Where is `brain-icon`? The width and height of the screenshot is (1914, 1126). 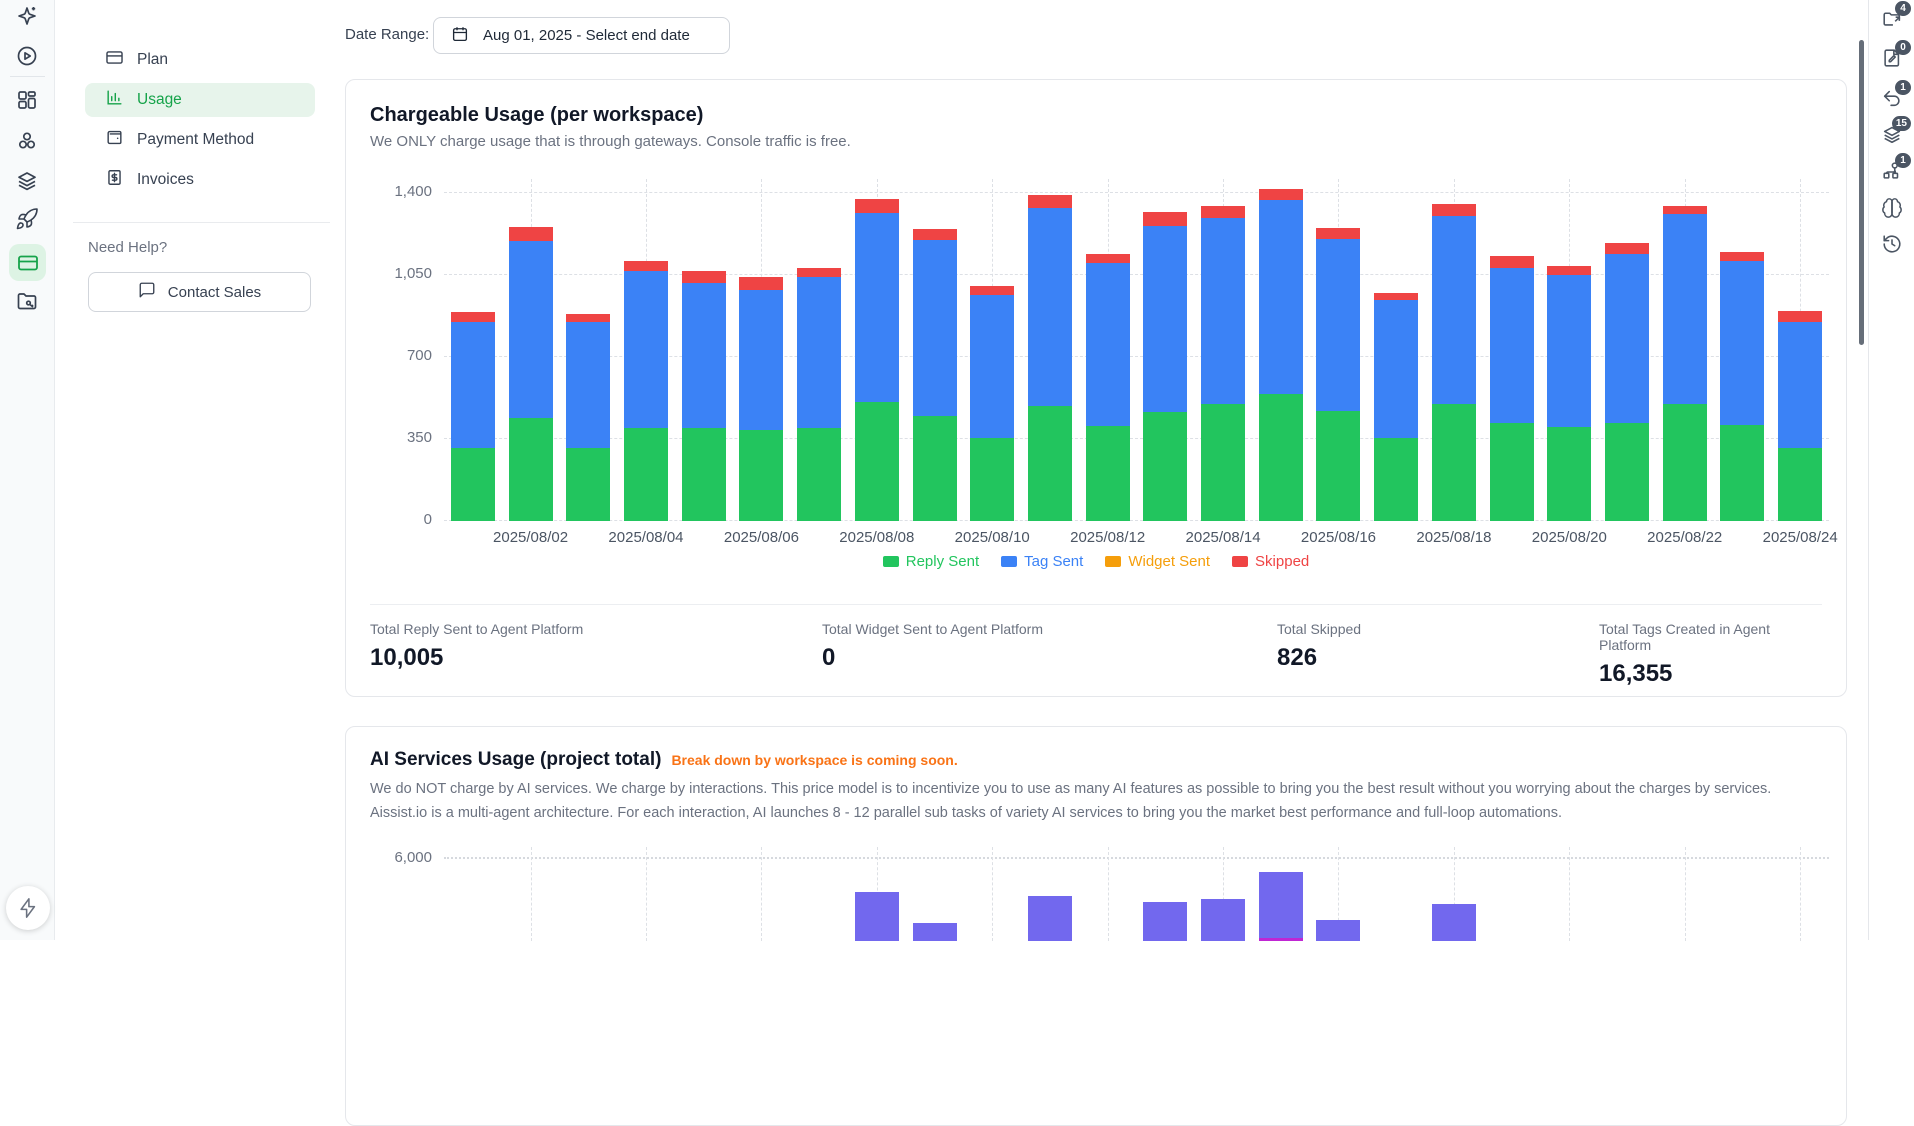
brain-icon is located at coordinates (1892, 208).